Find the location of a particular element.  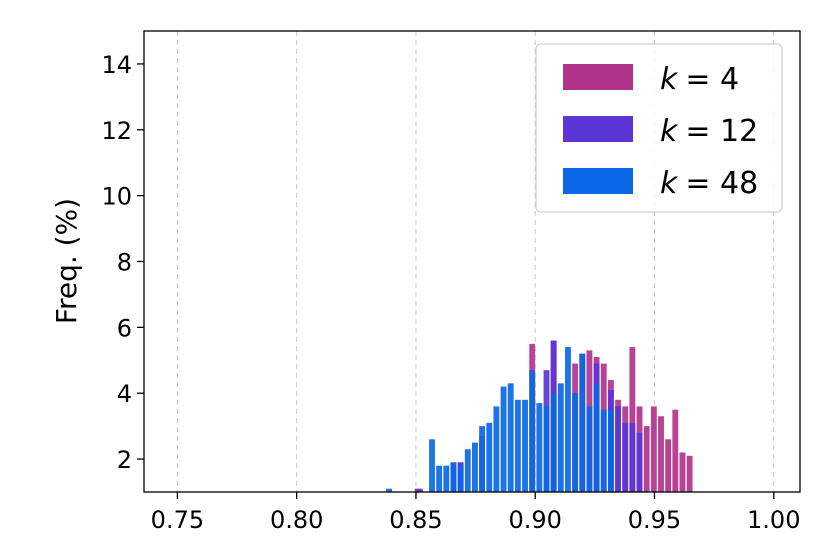

x-tick-label: 0.85 is located at coordinates (415, 520).